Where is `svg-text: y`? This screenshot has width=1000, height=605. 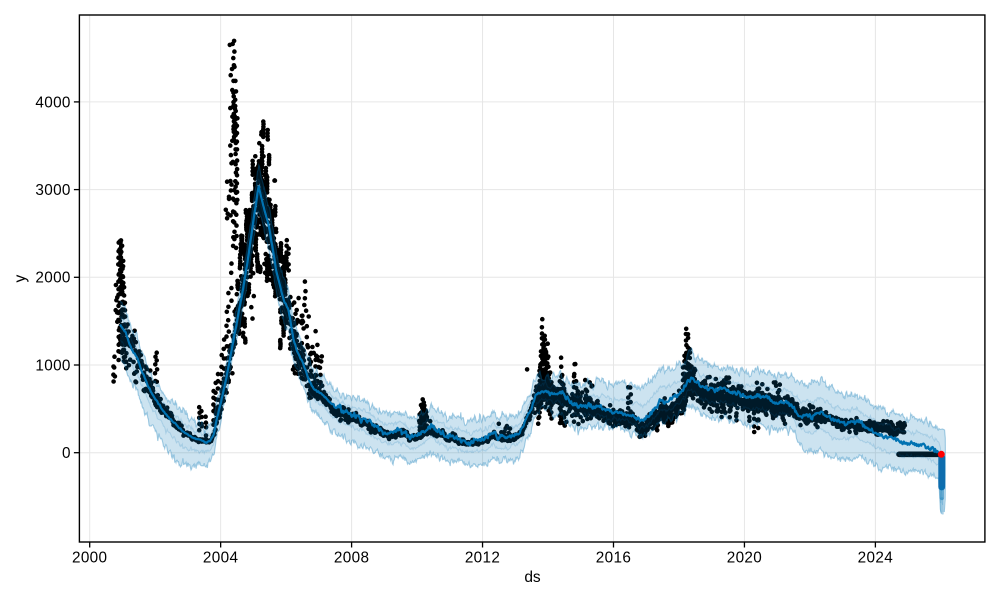
svg-text: y is located at coordinates (20, 278).